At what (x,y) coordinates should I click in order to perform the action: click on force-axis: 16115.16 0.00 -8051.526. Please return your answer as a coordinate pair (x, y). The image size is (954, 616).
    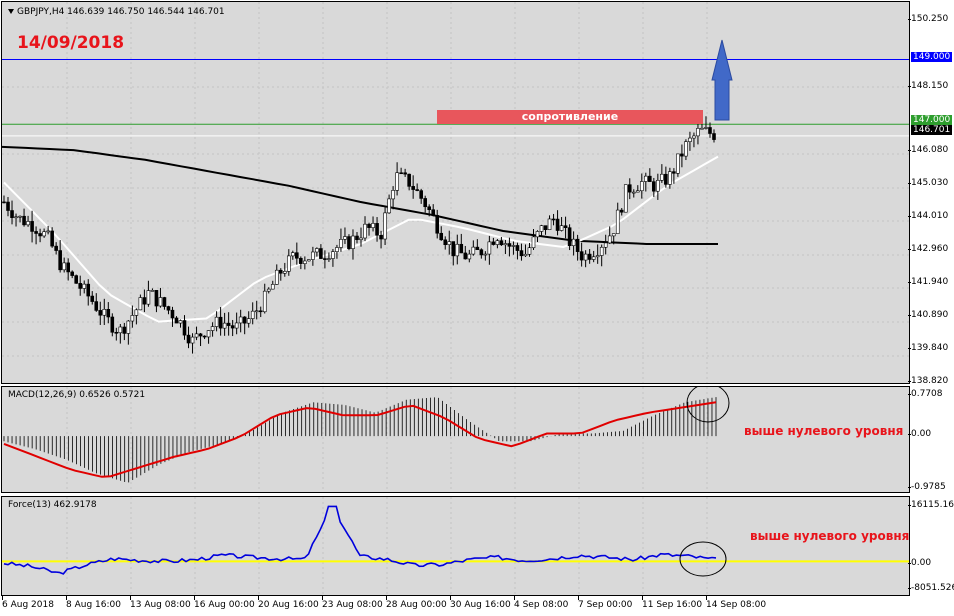
    Looking at the image, I should click on (930, 546).